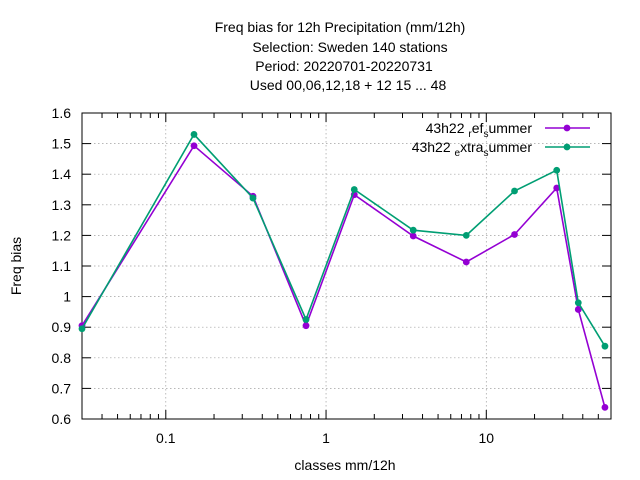 The height and width of the screenshot is (480, 640). What do you see at coordinates (470, 134) in the screenshot?
I see `legend-label-subscript: r` at bounding box center [470, 134].